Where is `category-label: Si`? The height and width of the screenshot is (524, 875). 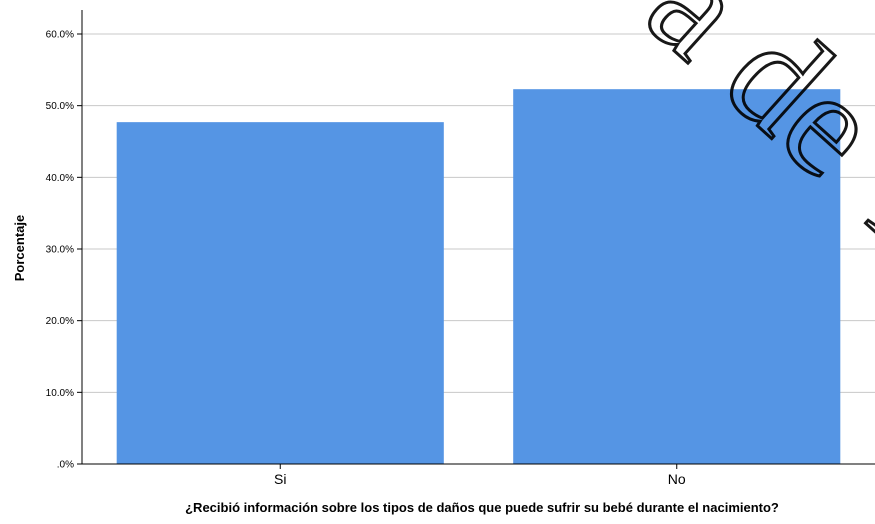 category-label: Si is located at coordinates (280, 479).